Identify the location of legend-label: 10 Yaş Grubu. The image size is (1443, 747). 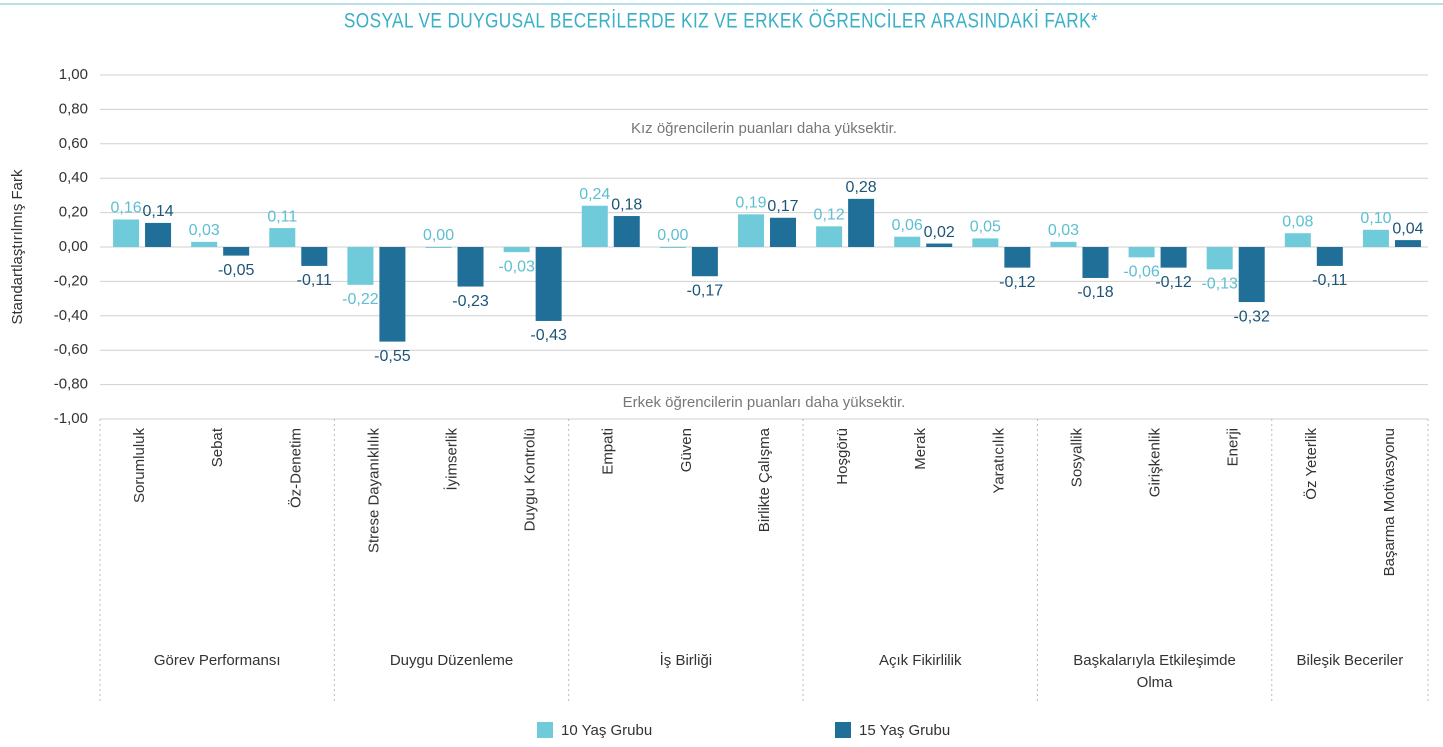
(606, 730).